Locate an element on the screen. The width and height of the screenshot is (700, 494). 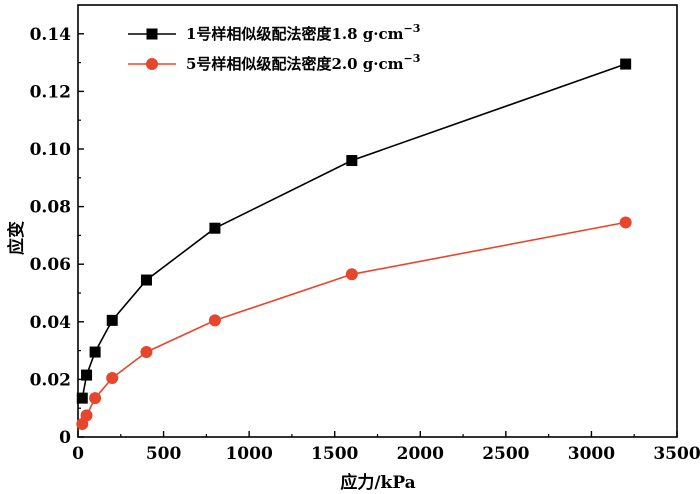
x-tick-label: 1000 is located at coordinates (248, 454).